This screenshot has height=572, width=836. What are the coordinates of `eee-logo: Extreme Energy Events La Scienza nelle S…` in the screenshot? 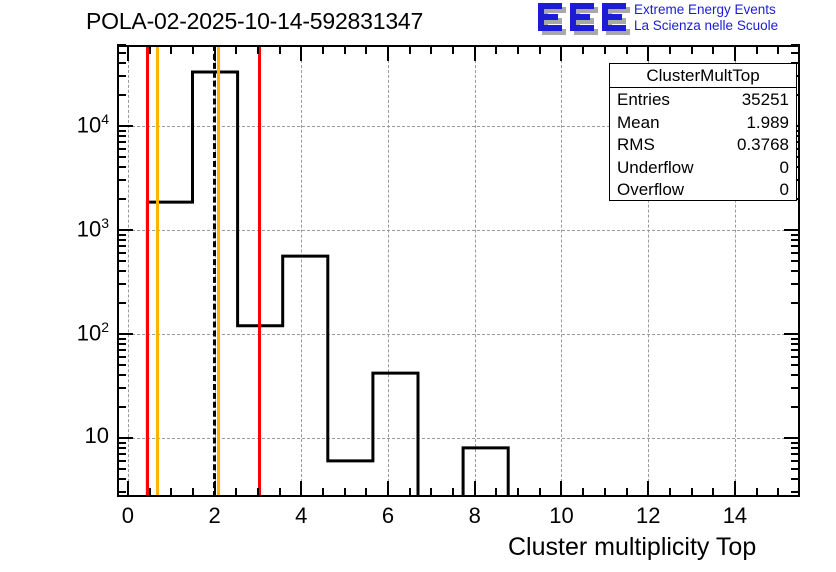 It's located at (686, 19).